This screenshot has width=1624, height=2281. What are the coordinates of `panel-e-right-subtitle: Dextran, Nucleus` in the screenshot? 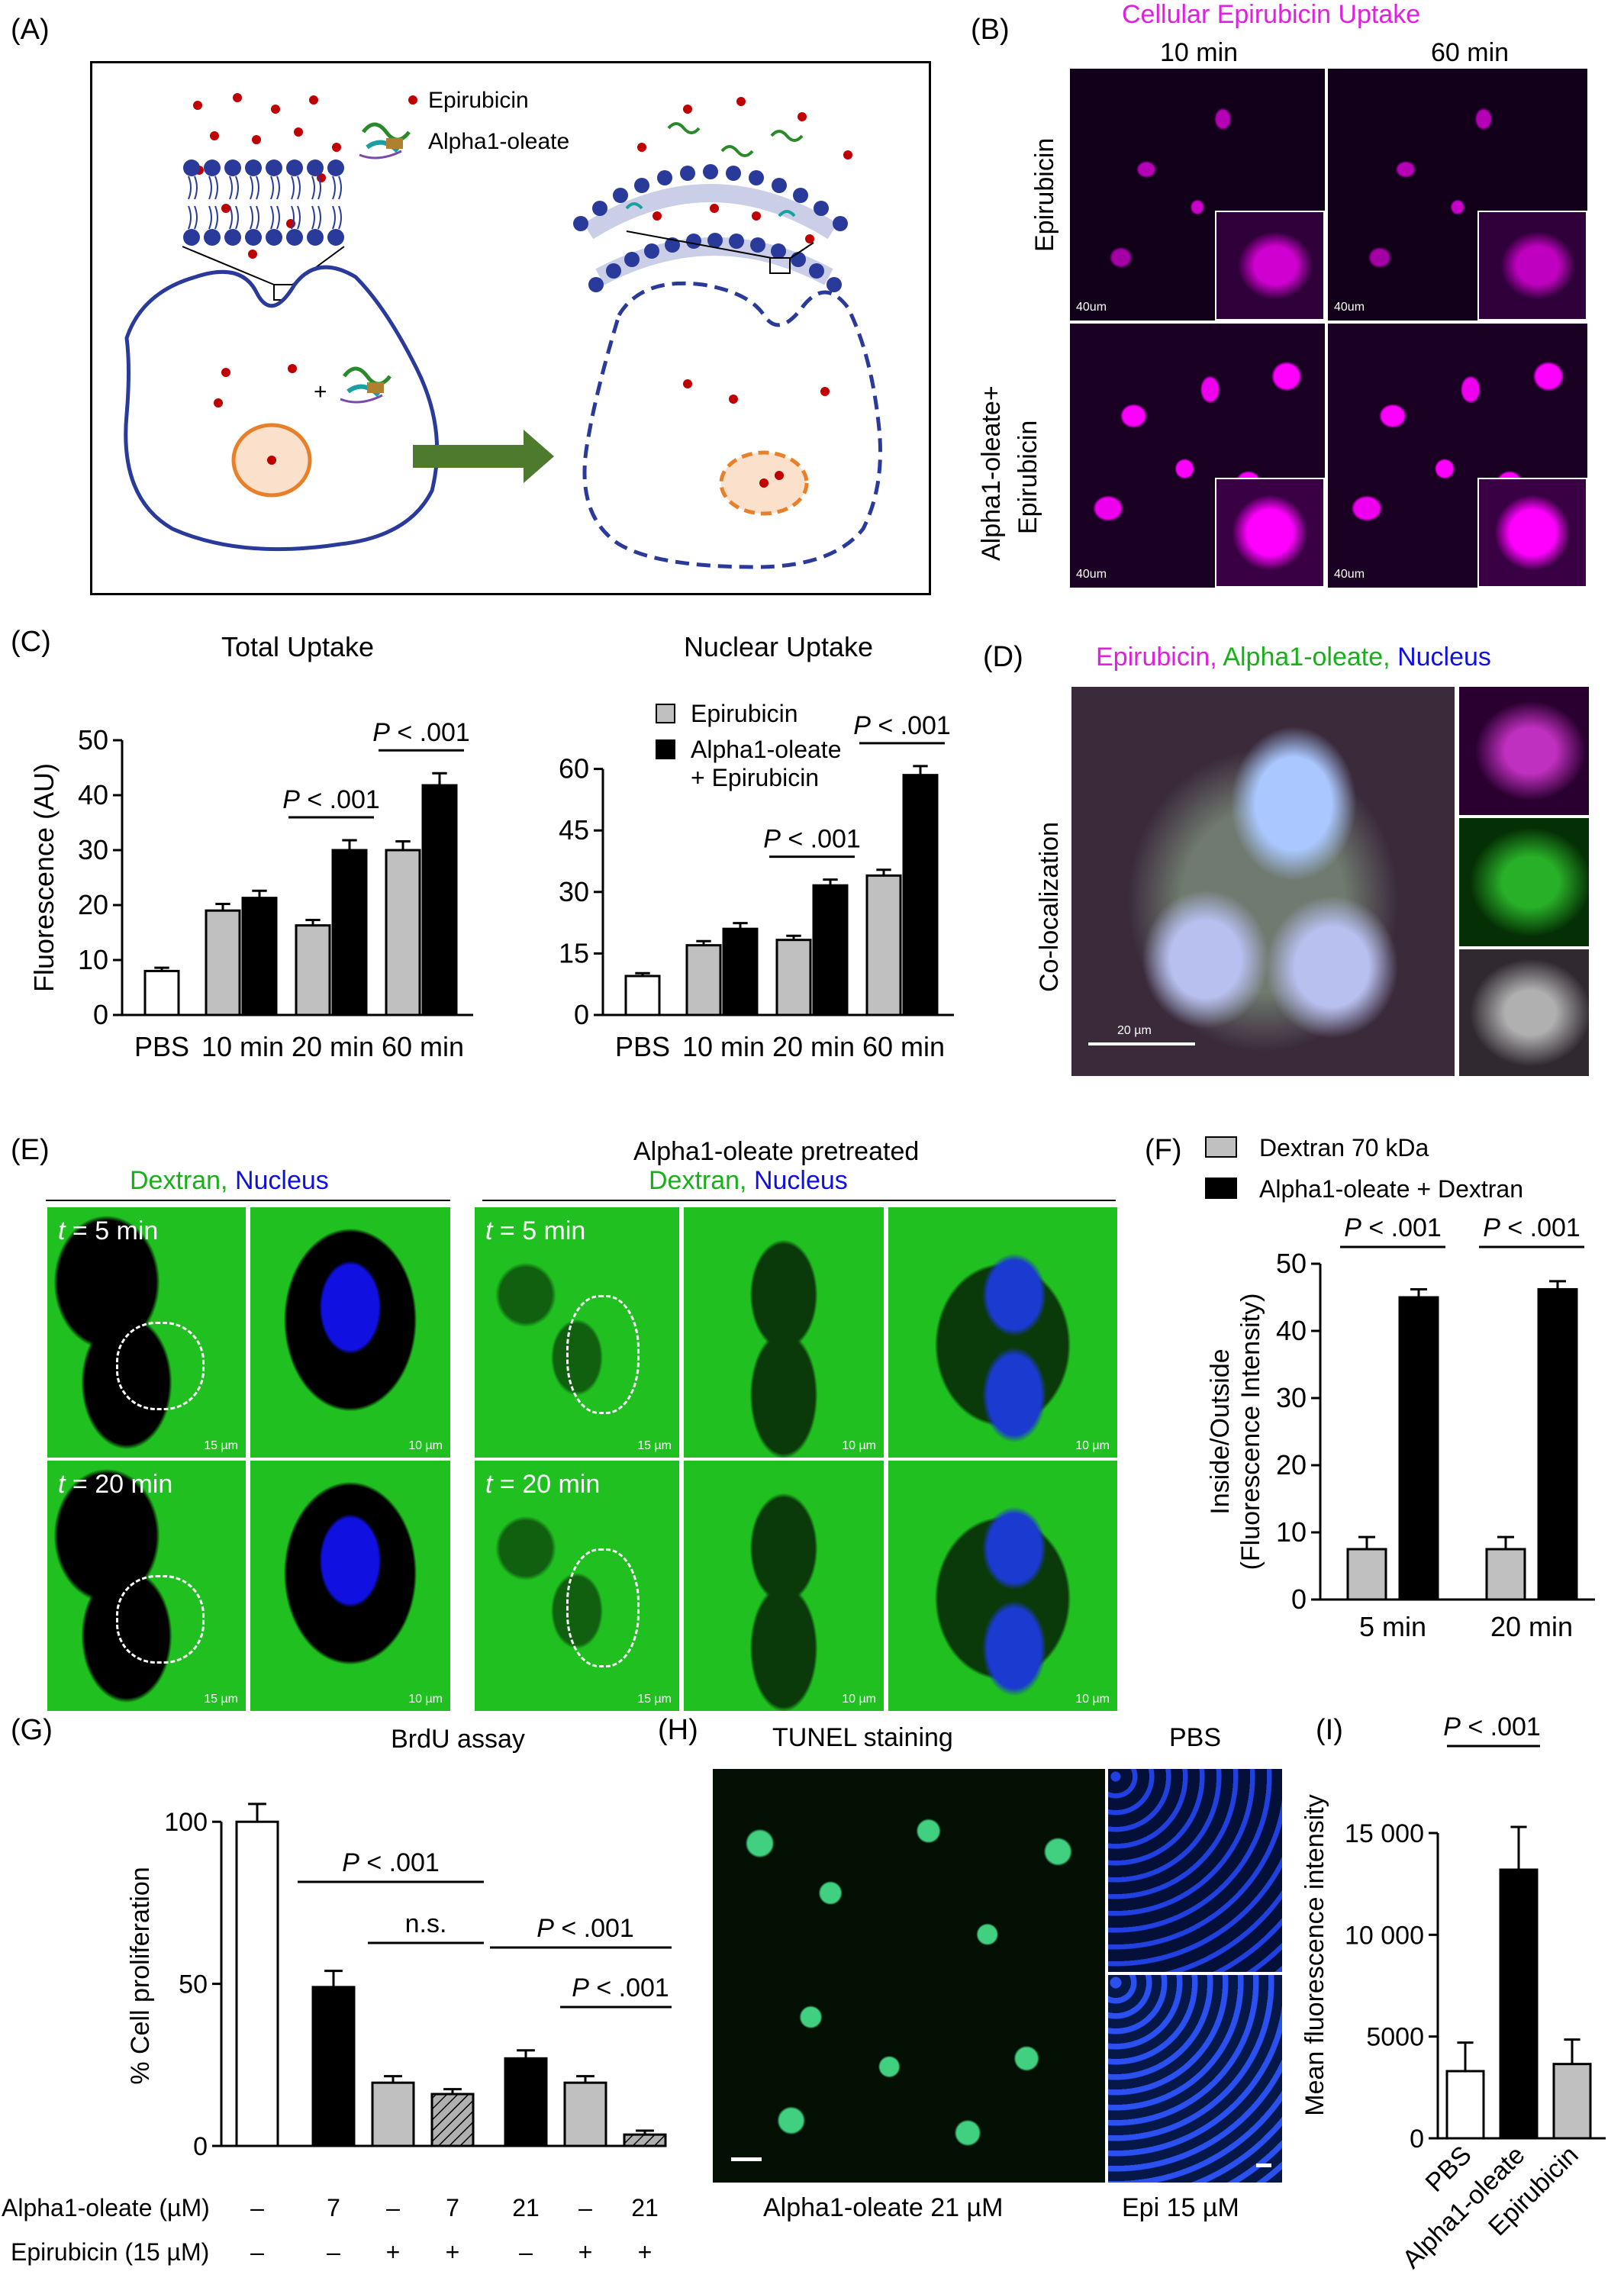 It's located at (748, 1181).